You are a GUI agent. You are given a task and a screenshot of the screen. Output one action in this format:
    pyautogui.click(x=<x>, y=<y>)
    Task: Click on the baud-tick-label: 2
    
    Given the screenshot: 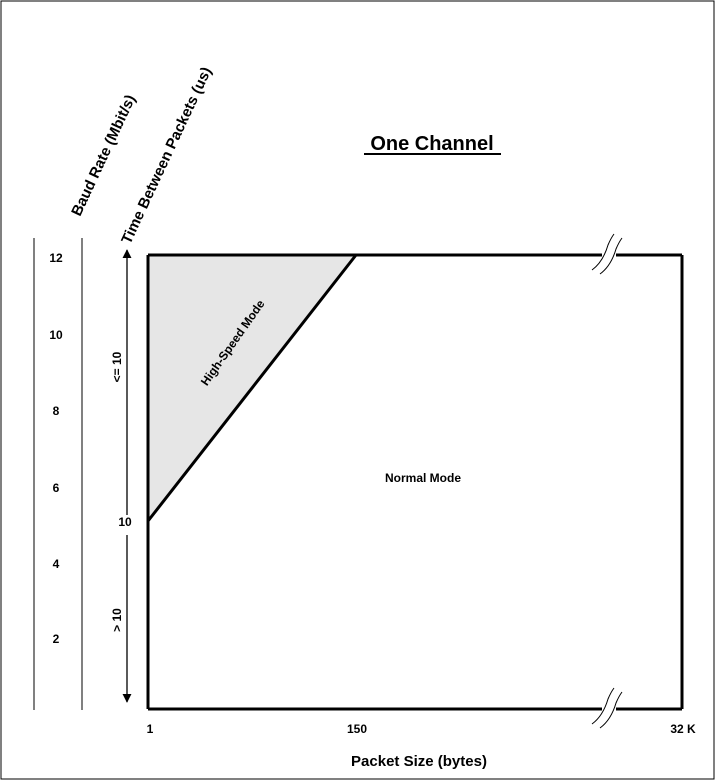 What is the action you would take?
    pyautogui.click(x=56, y=639)
    